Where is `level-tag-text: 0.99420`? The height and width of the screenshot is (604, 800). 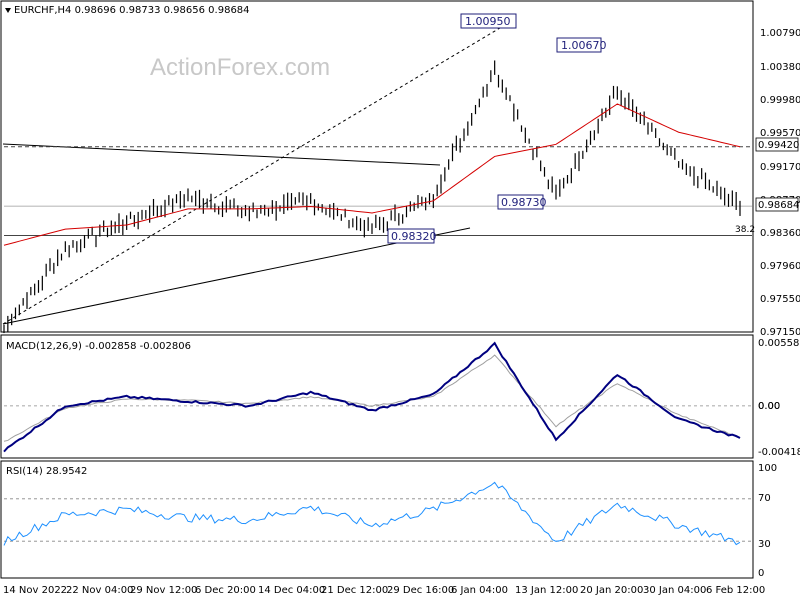 level-tag-text: 0.99420 is located at coordinates (778, 145).